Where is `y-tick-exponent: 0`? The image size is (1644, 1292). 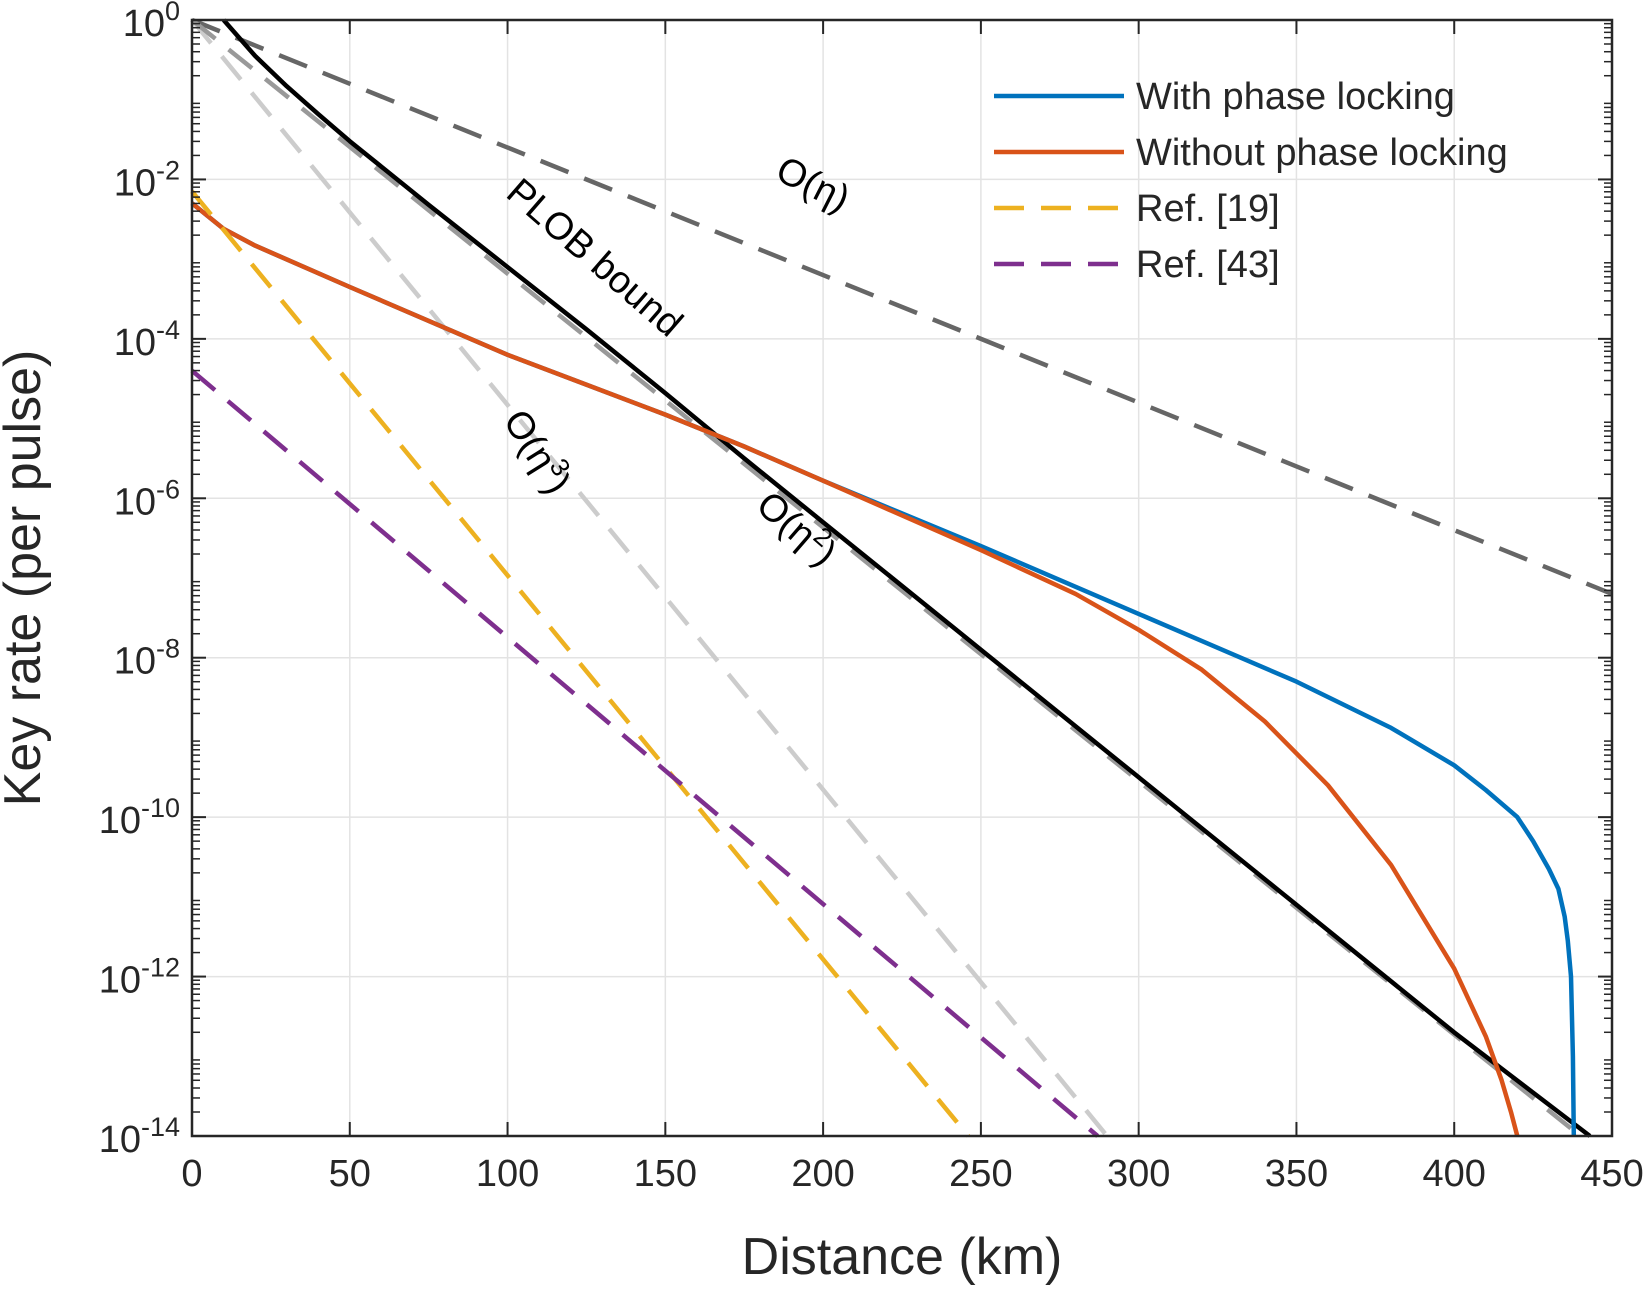 y-tick-exponent: 0 is located at coordinates (172, 13).